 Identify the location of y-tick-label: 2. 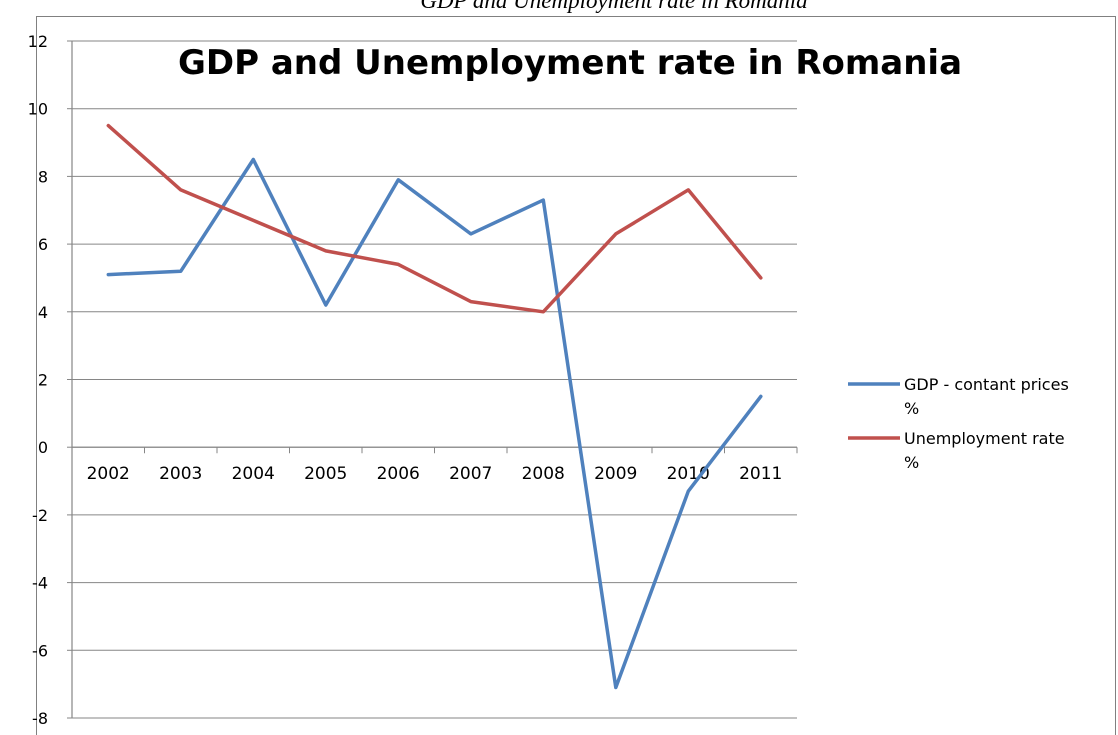
(43, 380).